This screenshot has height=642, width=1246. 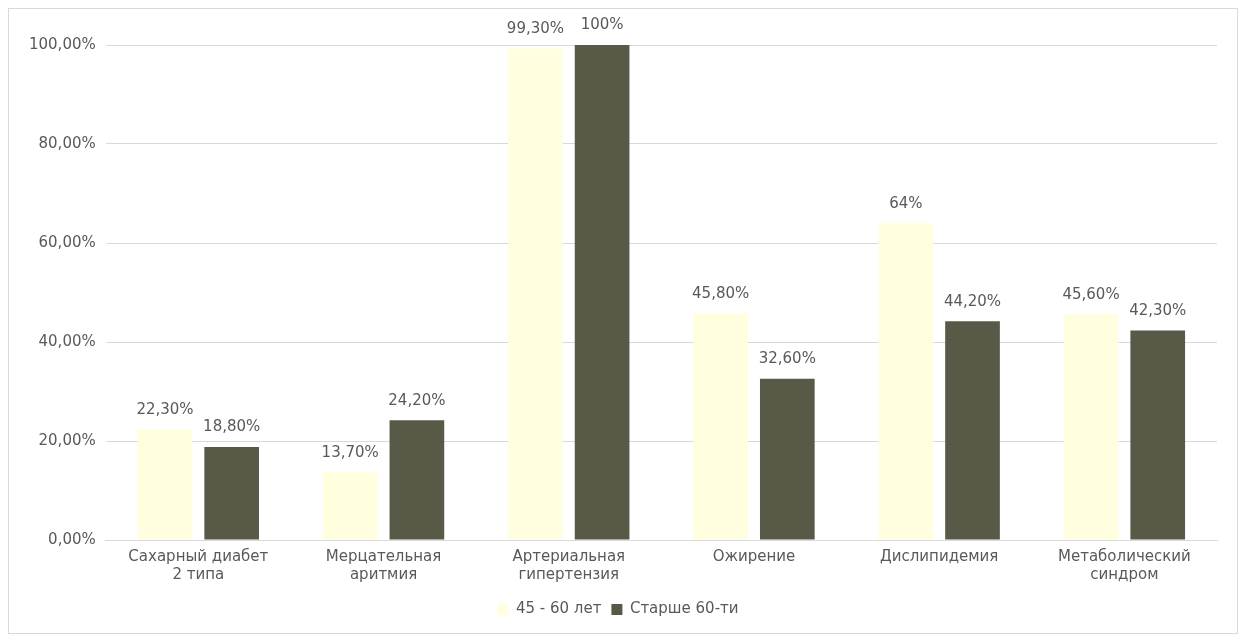 What do you see at coordinates (383, 564) in the screenshot?
I see `x-tick-label: Мерцательная аритмия` at bounding box center [383, 564].